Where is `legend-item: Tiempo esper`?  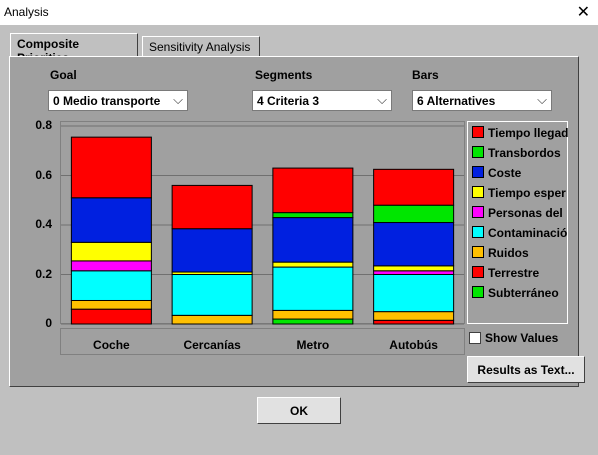 legend-item: Tiempo esper is located at coordinates (519, 193).